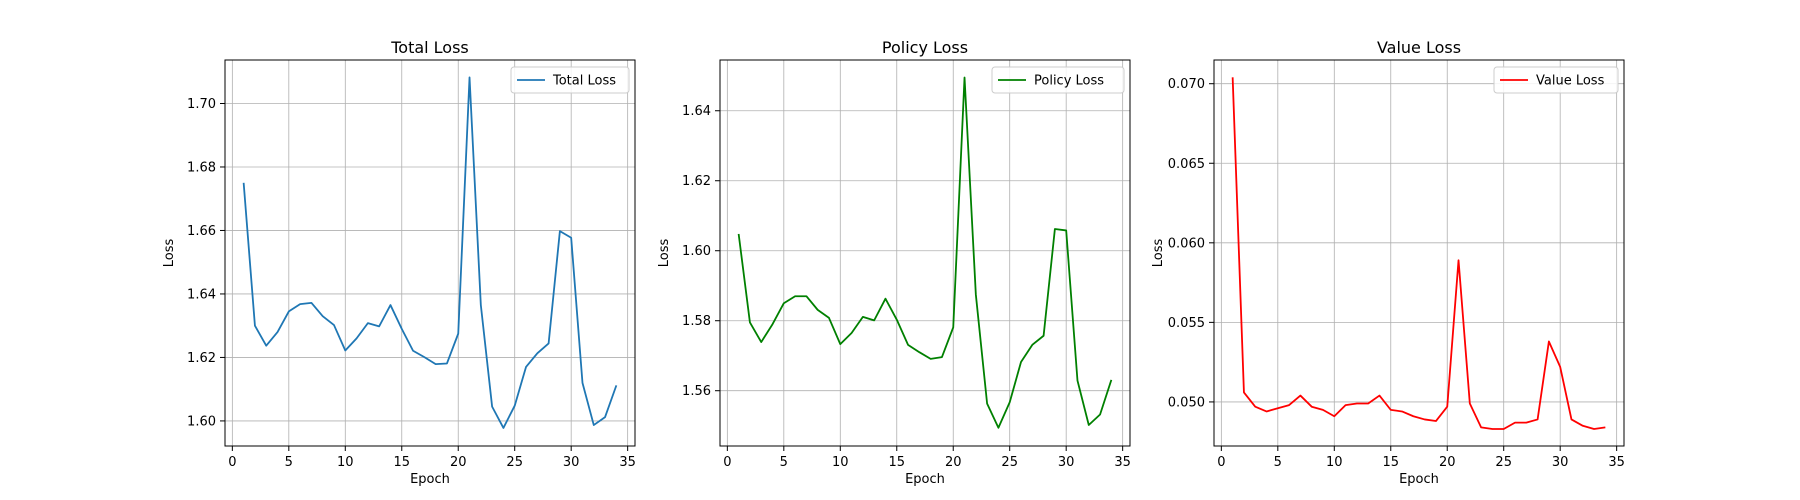  Describe the element at coordinates (201, 231) in the screenshot. I see `y-tick-label: 1.66` at that location.